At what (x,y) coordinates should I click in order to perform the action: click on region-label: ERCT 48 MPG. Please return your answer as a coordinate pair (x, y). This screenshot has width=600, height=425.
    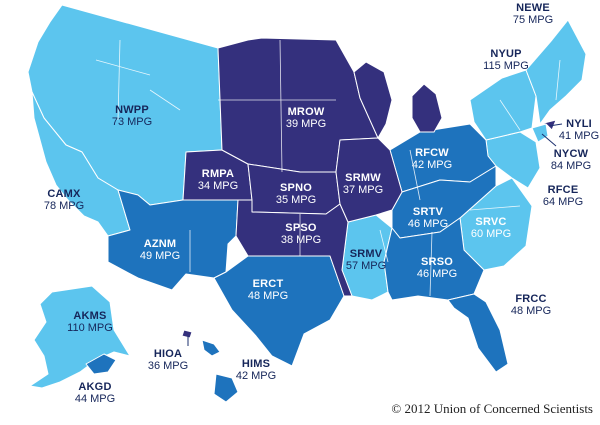
    Looking at the image, I should click on (268, 290).